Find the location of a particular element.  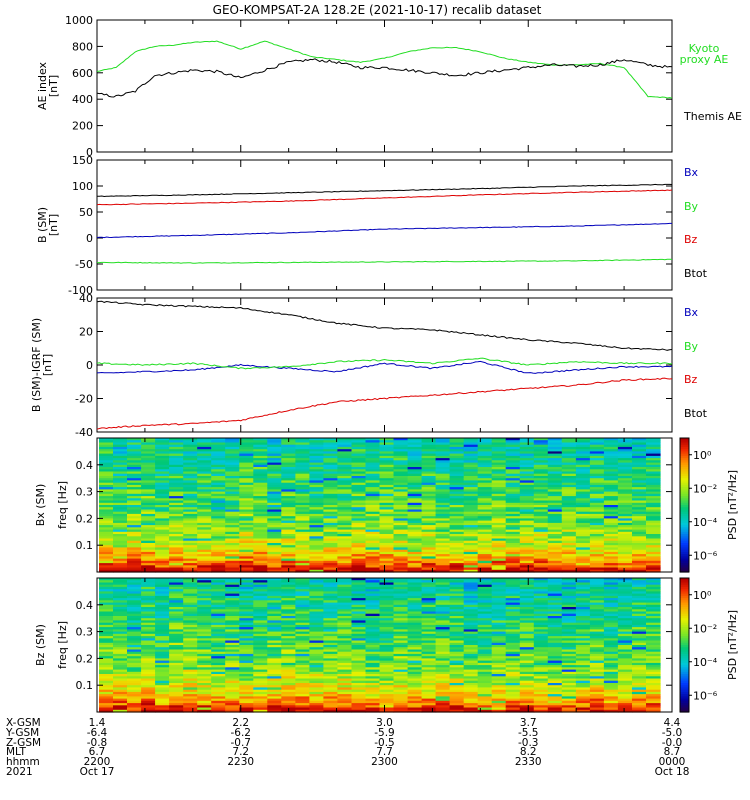

y-tick-label: -20 is located at coordinates (84, 399).